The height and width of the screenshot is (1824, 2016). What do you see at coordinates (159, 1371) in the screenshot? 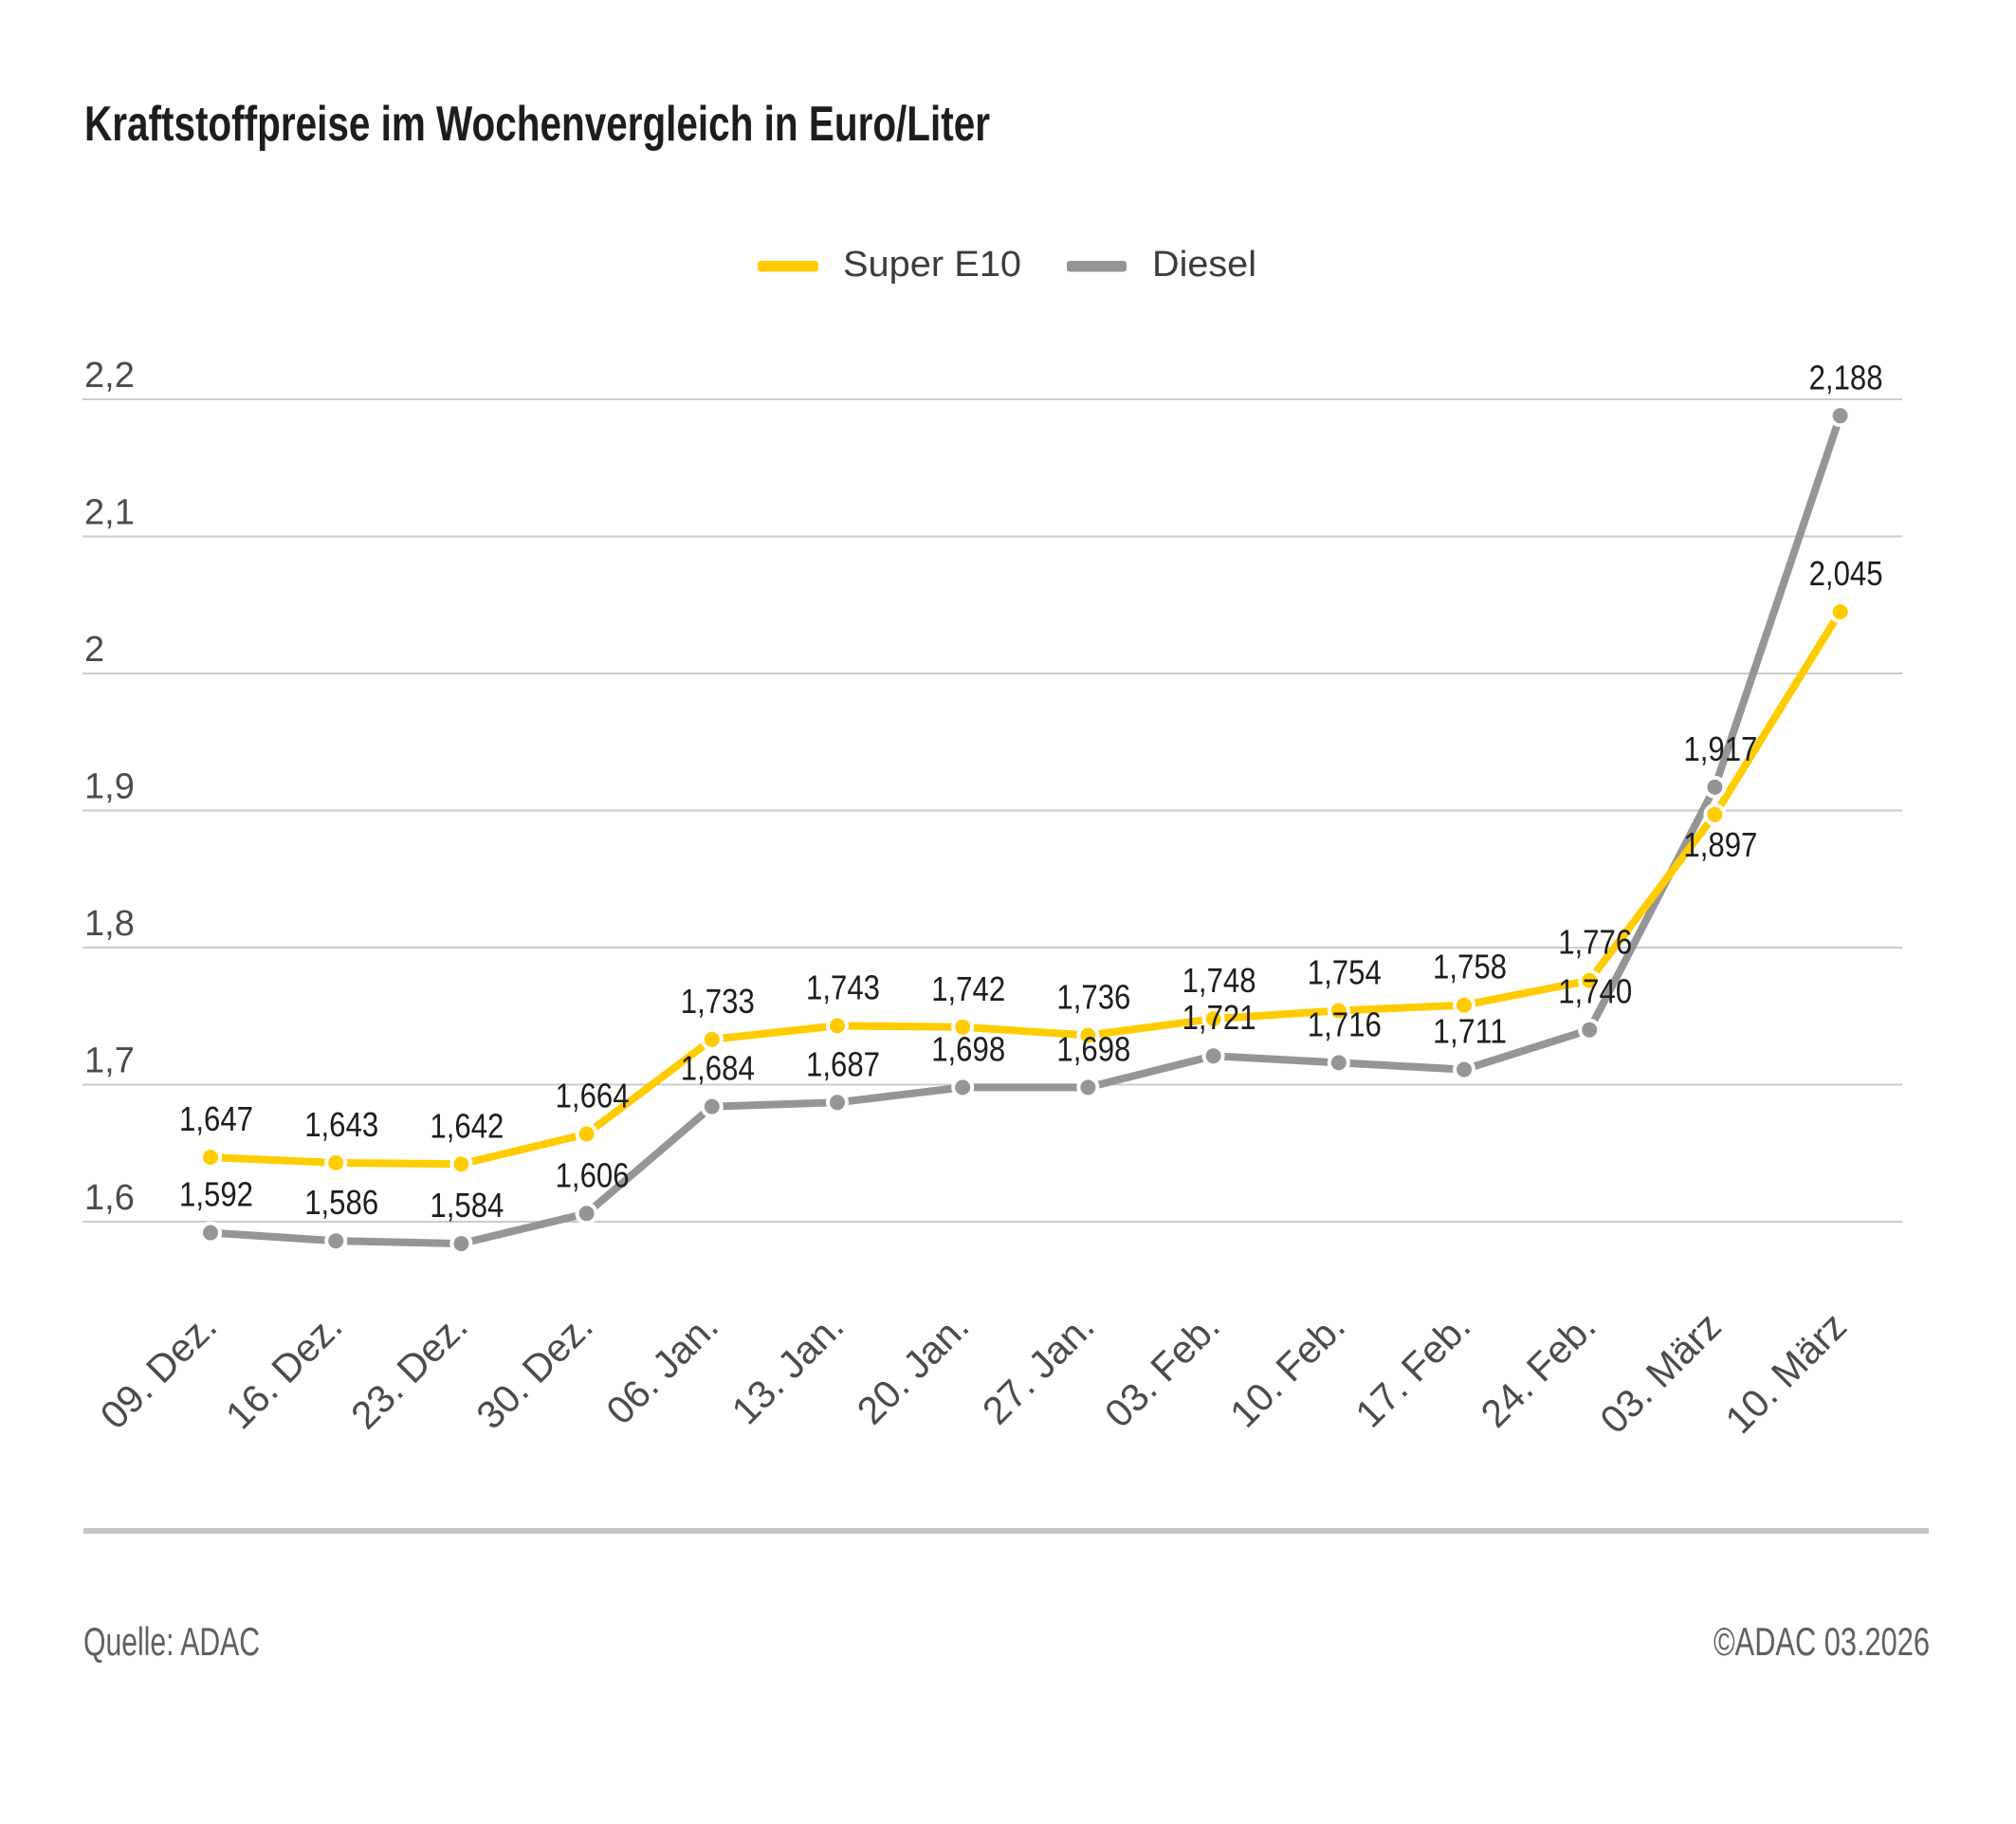
I see `svg-text: 09. Dez.` at bounding box center [159, 1371].